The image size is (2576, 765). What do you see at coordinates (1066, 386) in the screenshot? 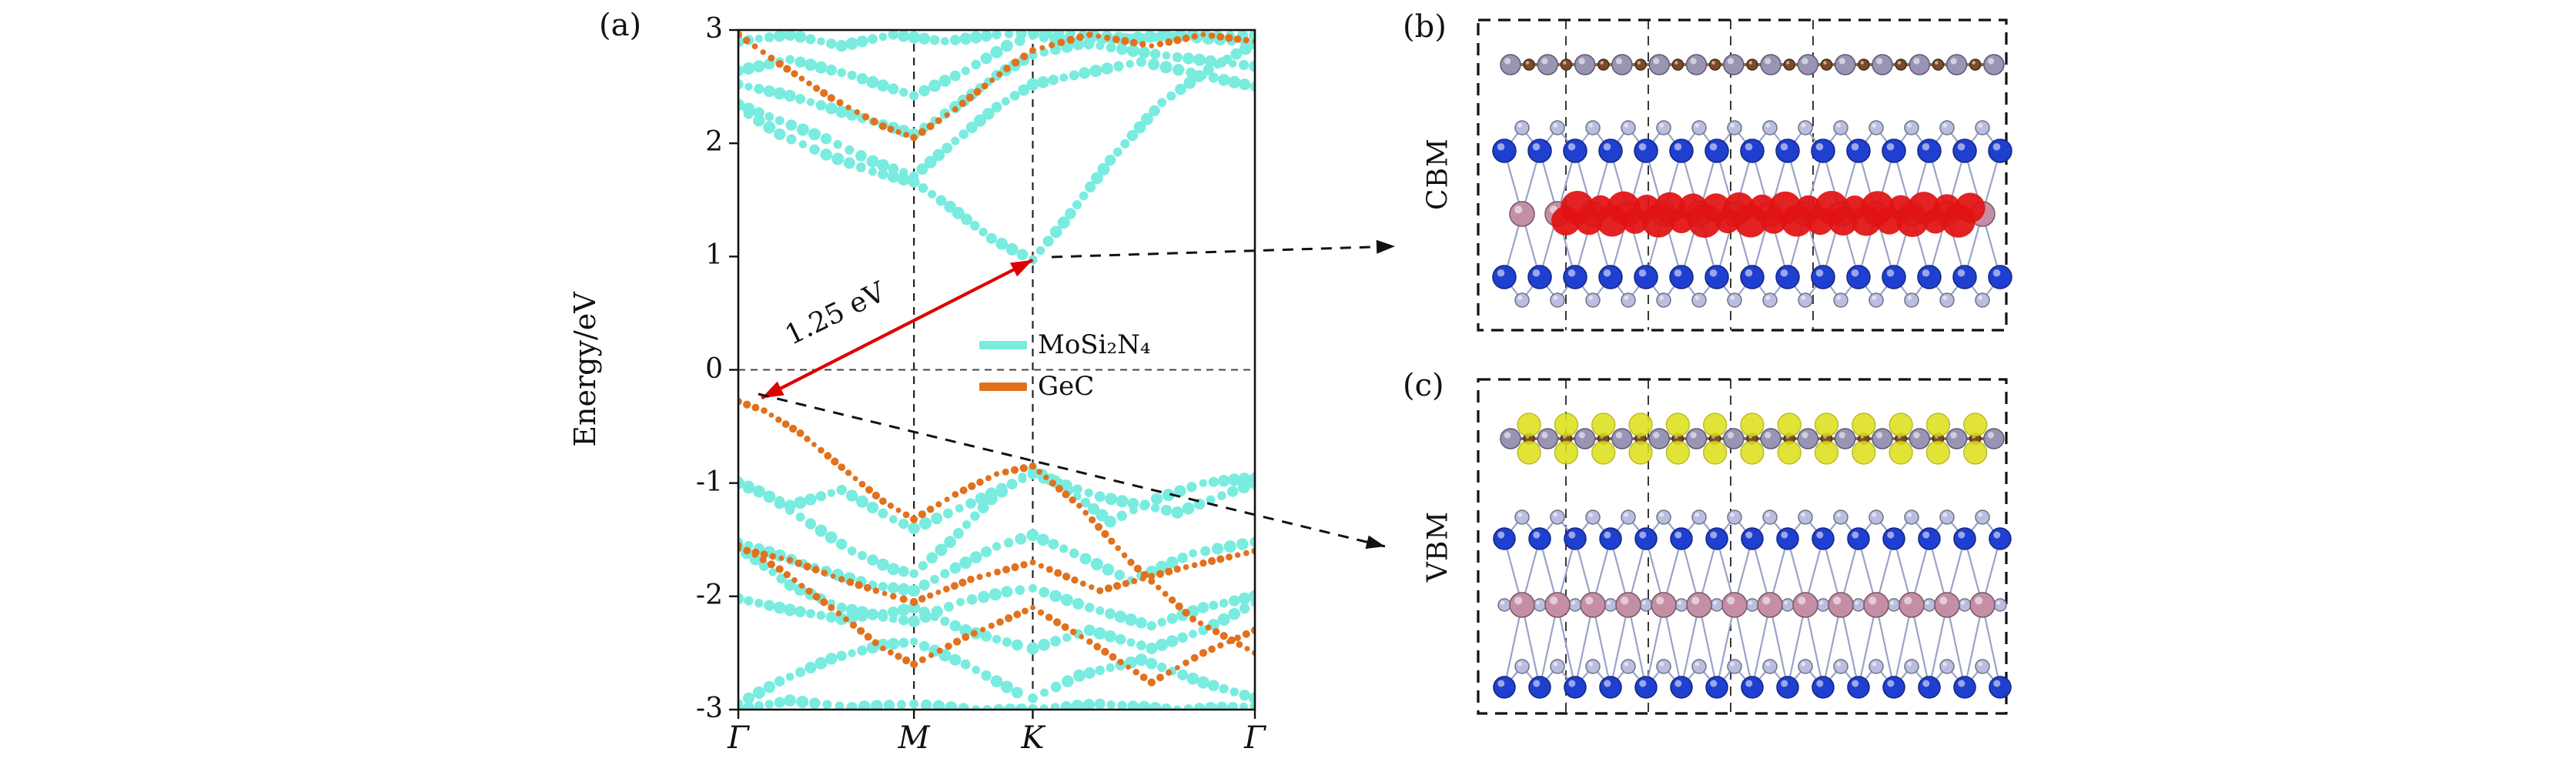
I see `legend-label-gec: GeC` at bounding box center [1066, 386].